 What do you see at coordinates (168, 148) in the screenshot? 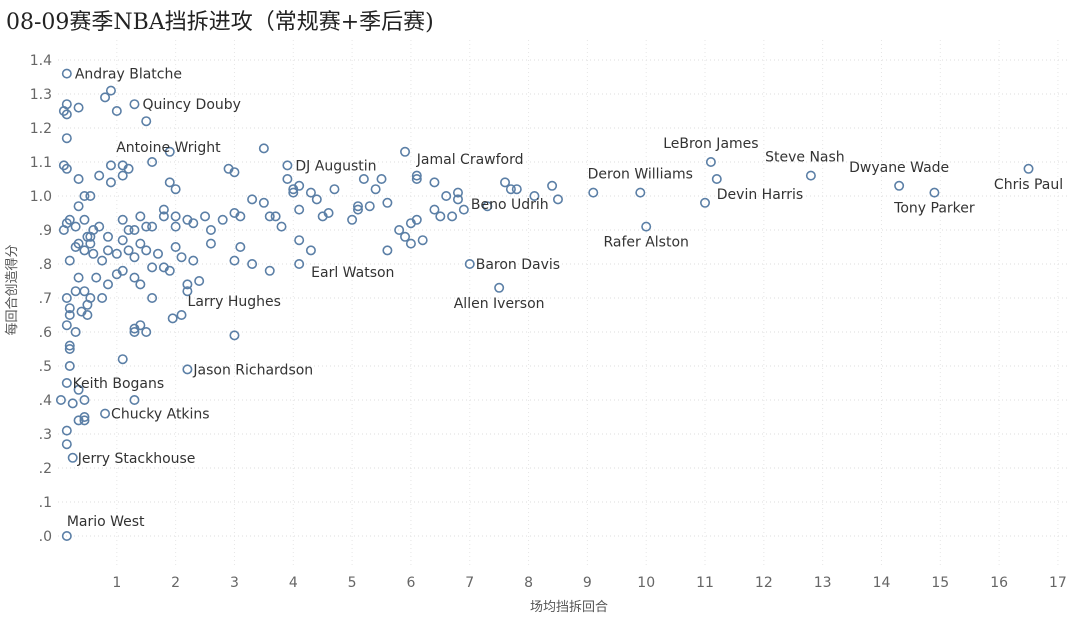
I see `point-label: Antoine Wright` at bounding box center [168, 148].